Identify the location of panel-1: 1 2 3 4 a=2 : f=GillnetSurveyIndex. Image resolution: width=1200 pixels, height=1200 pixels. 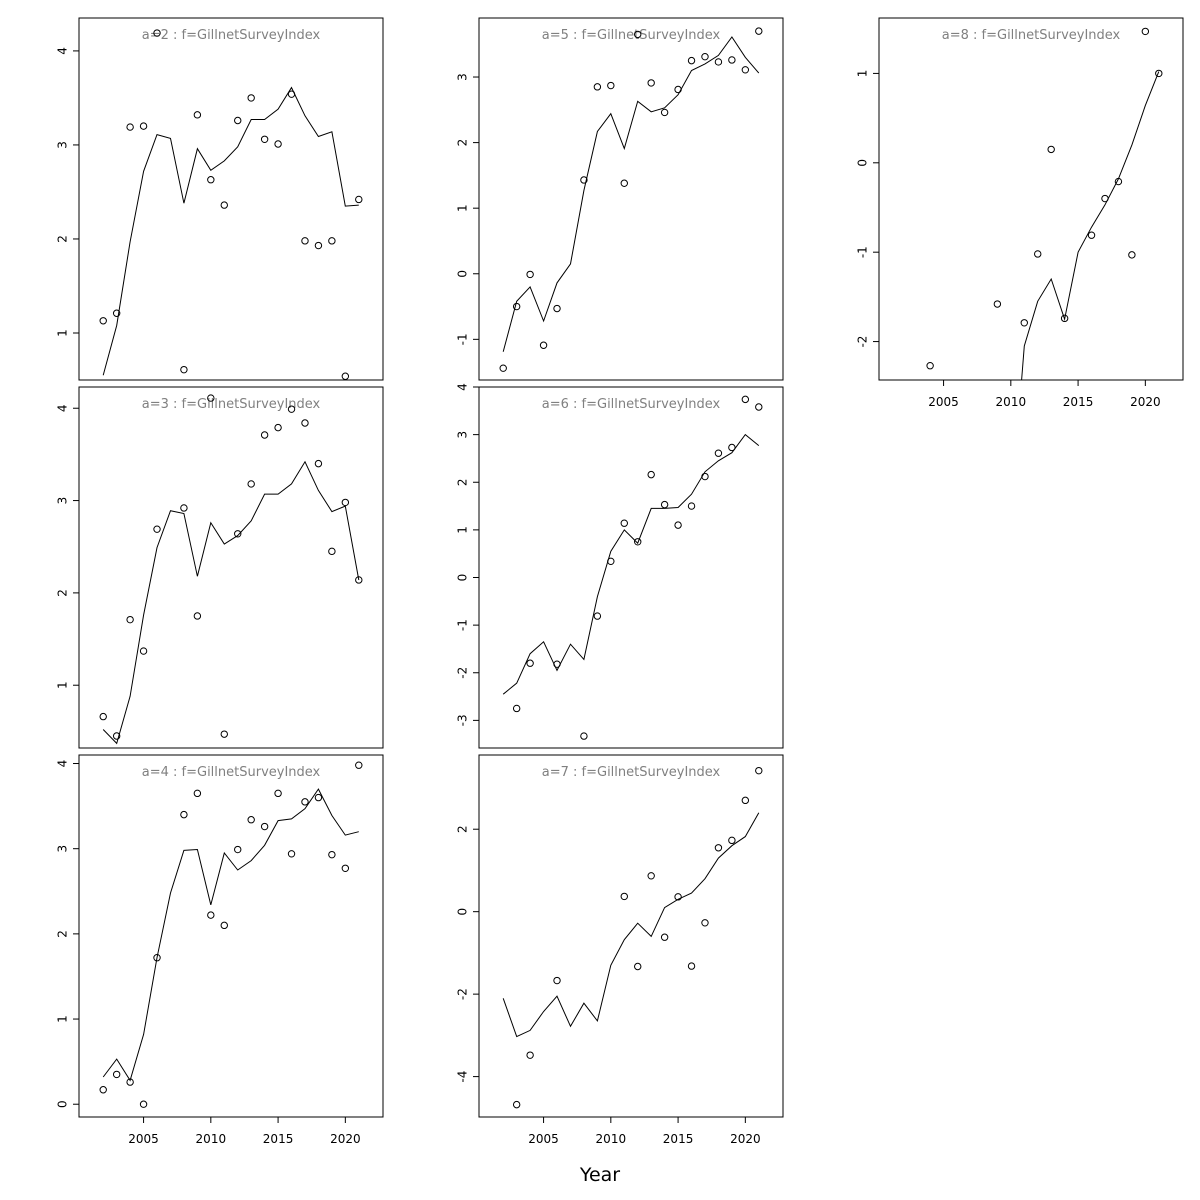
(220, 199).